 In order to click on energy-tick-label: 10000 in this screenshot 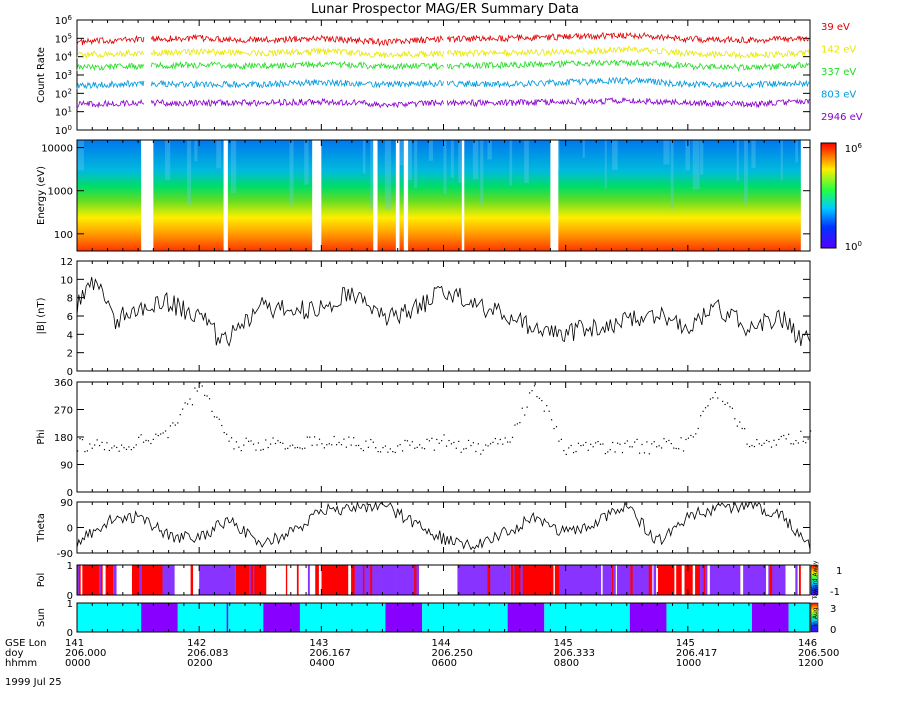, I will do `click(57, 149)`.